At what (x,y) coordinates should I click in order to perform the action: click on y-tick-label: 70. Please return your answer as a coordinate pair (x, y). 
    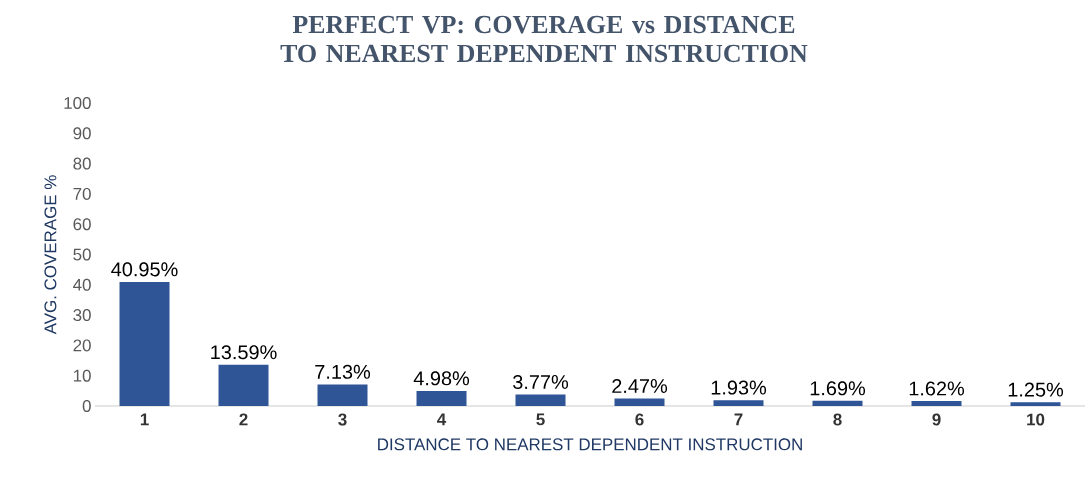
    Looking at the image, I should click on (82, 193).